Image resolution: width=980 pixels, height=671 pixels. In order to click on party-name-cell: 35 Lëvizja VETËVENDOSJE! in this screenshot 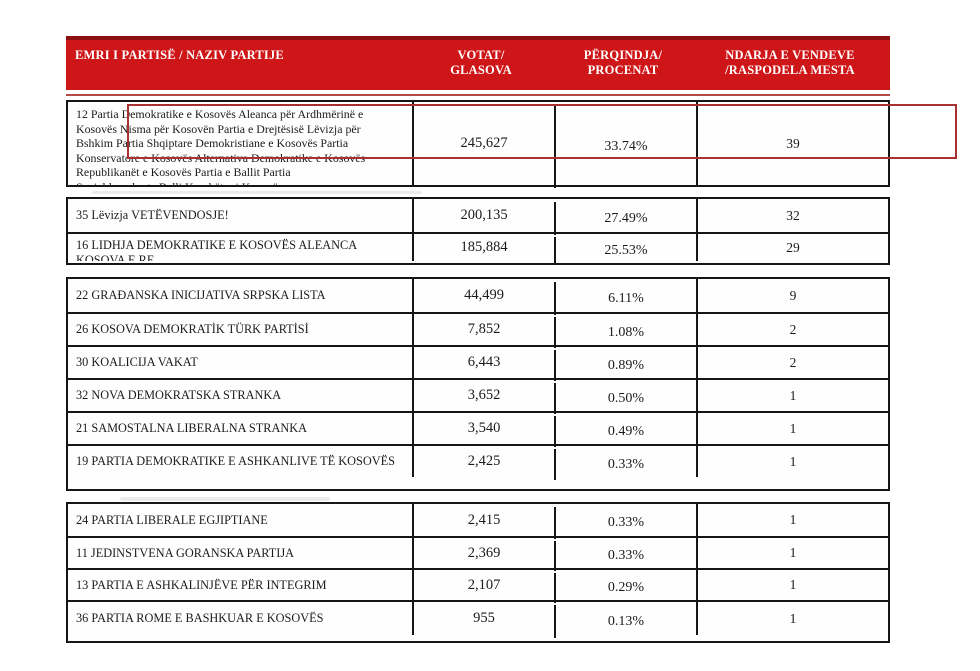, I will do `click(152, 215)`.